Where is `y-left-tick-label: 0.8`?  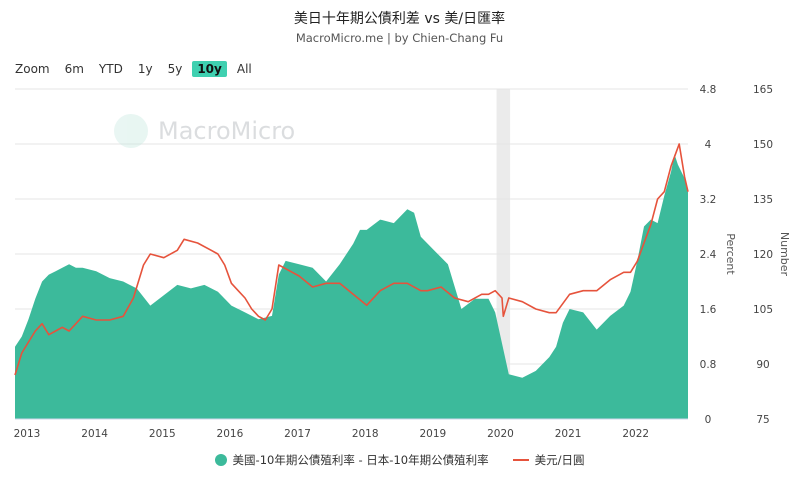
y-left-tick-label: 0.8 is located at coordinates (708, 365).